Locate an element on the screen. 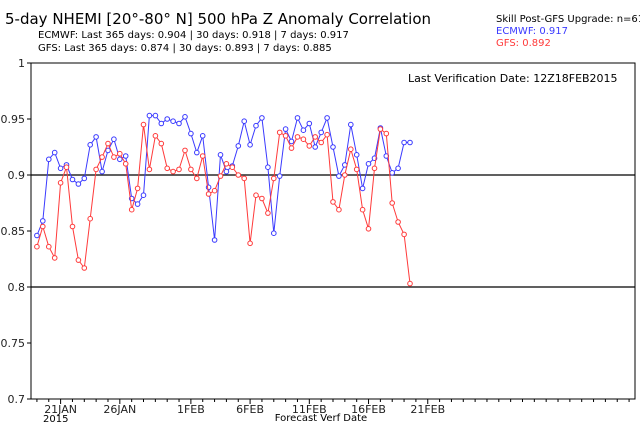 This screenshot has height=423, width=640. y-tick-label-0: 0.7 is located at coordinates (17, 399).